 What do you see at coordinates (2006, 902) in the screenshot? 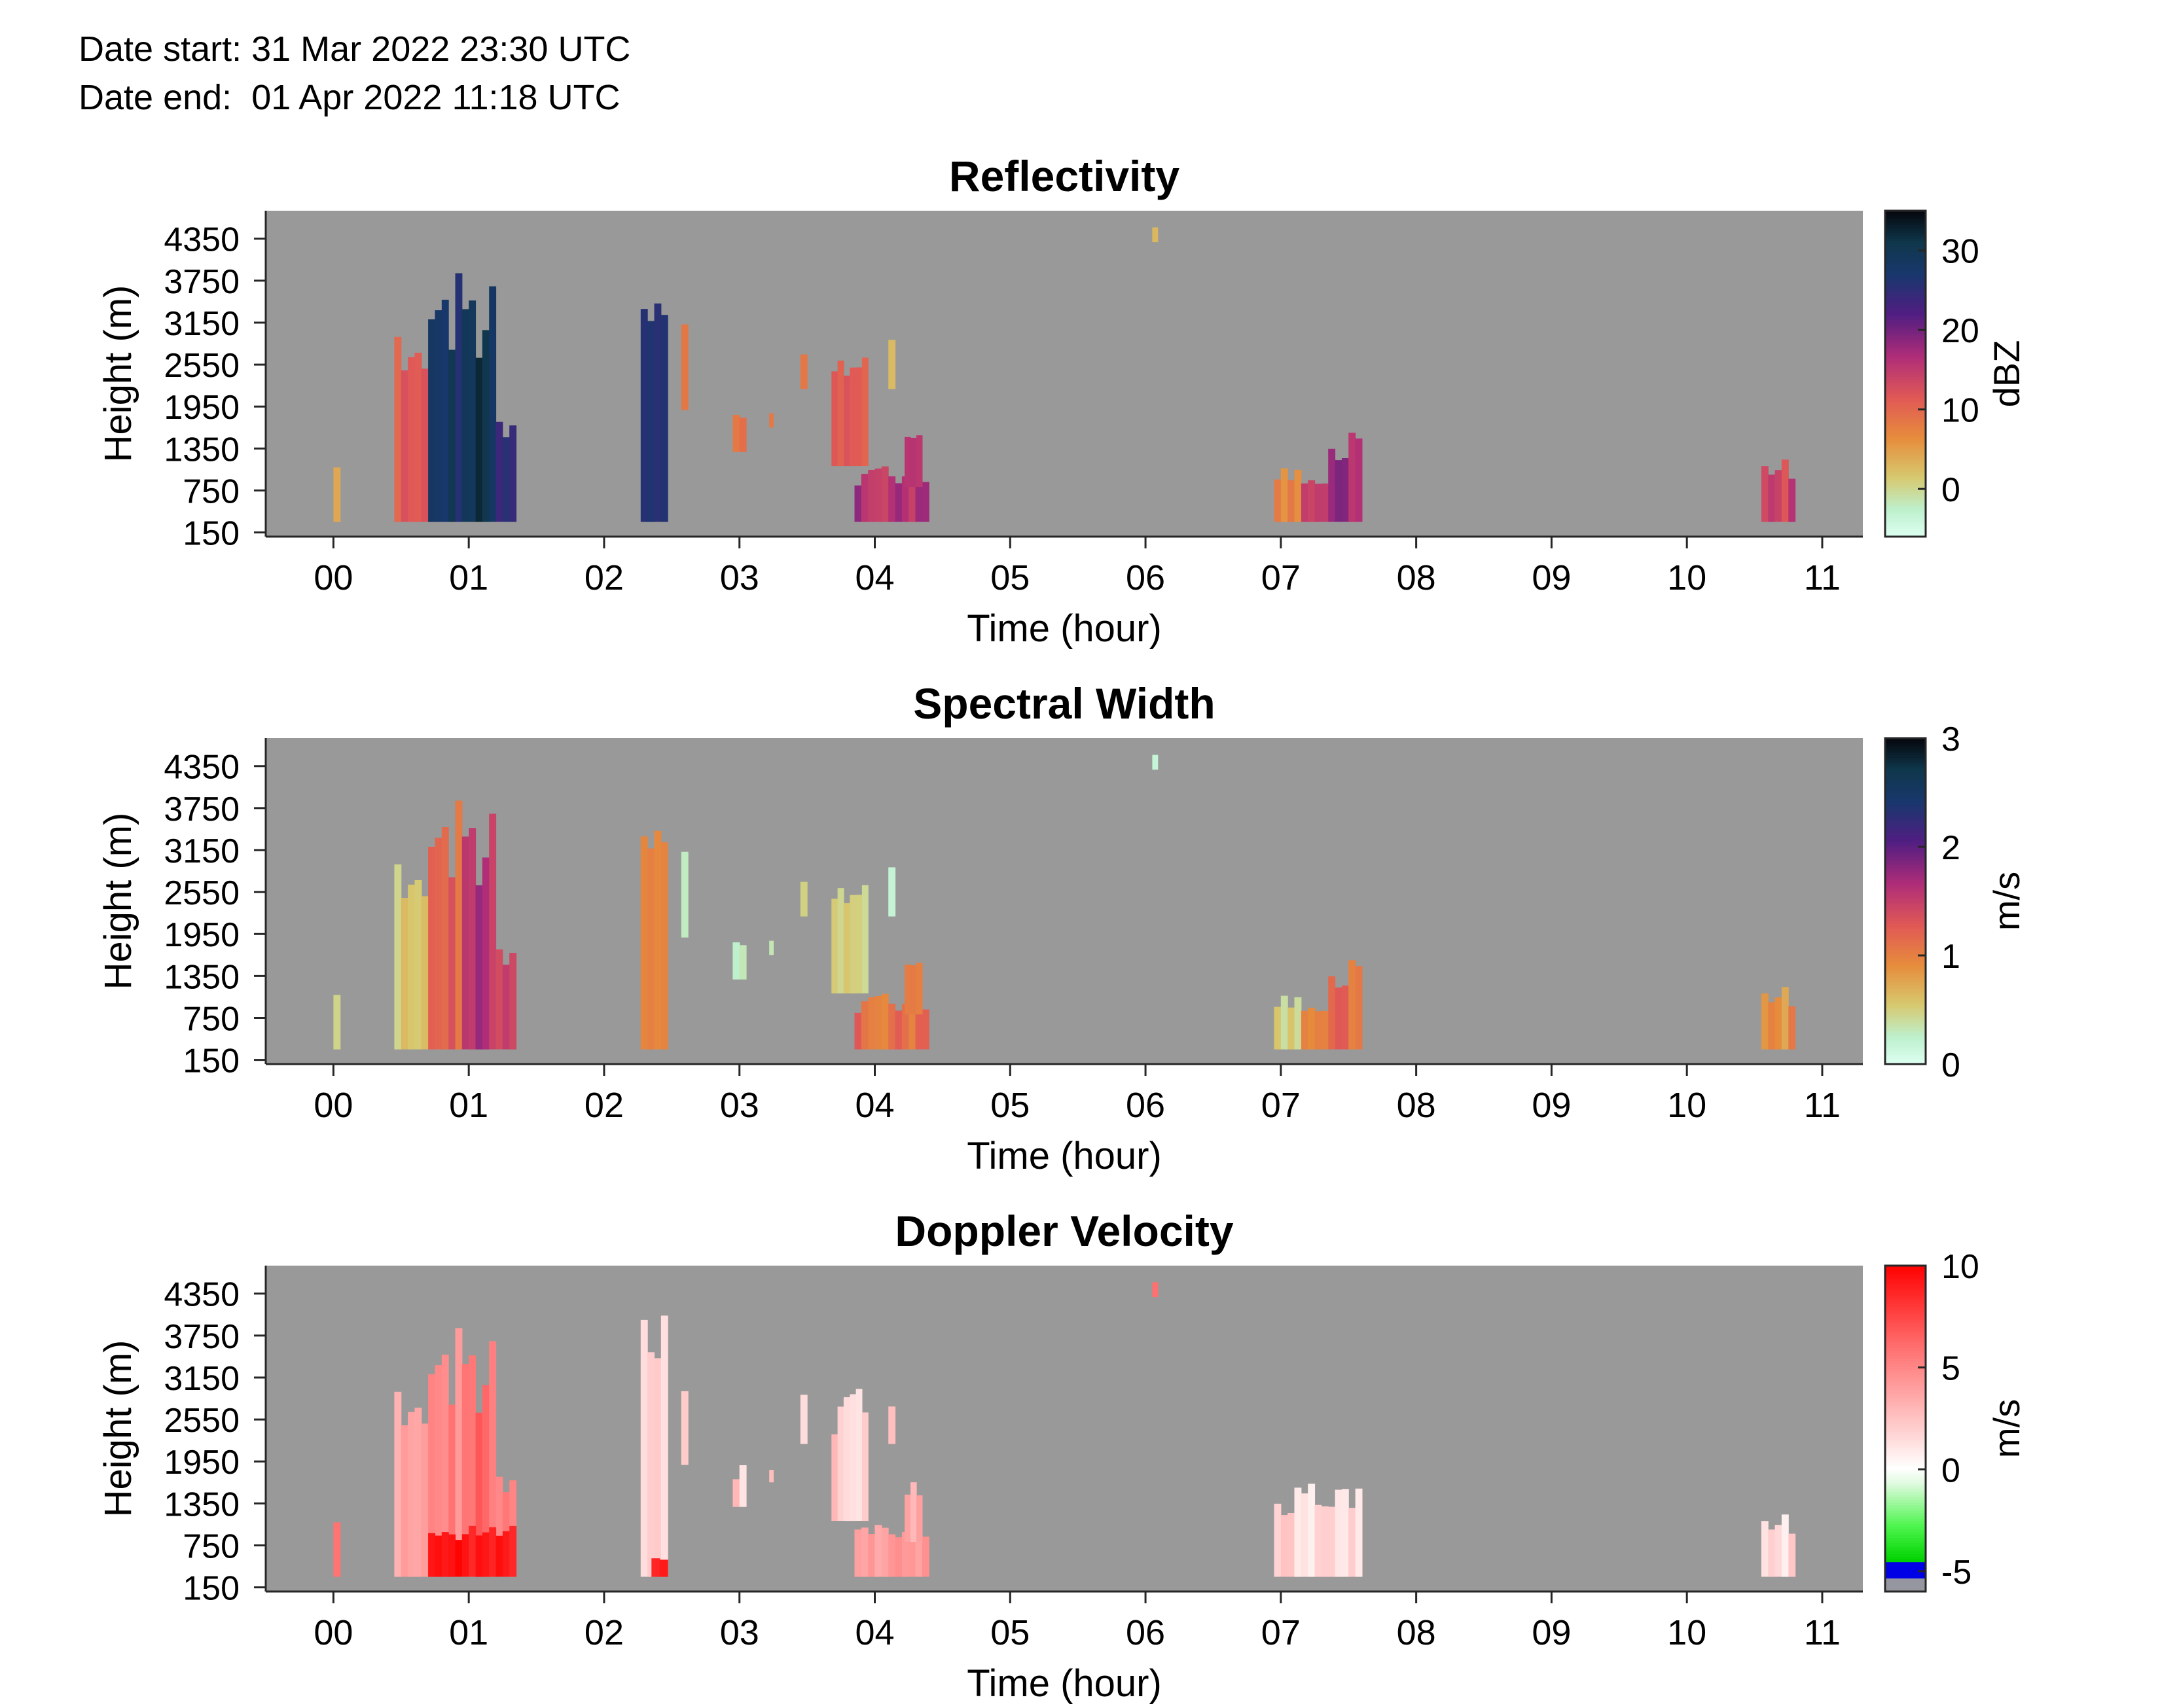
I see `colorbar-label: m/s` at bounding box center [2006, 902].